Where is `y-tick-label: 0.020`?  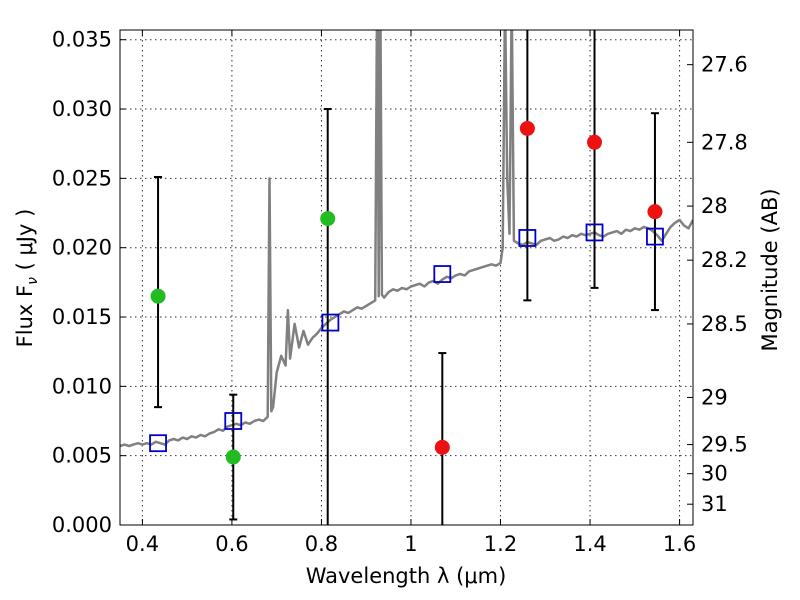
y-tick-label: 0.020 is located at coordinates (82, 248).